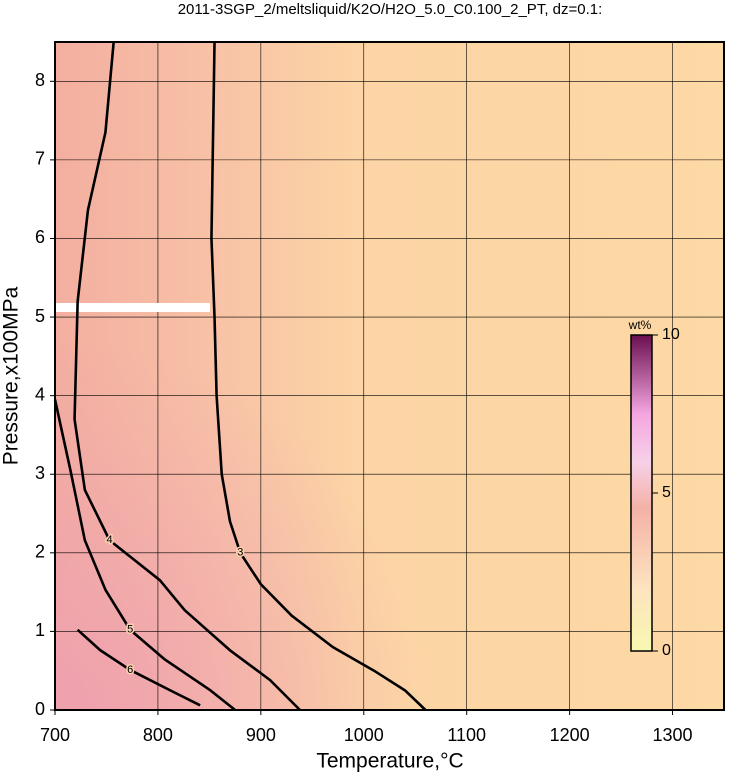 The image size is (734, 776). Describe the element at coordinates (261, 735) in the screenshot. I see `x-tick-label: 900` at that location.